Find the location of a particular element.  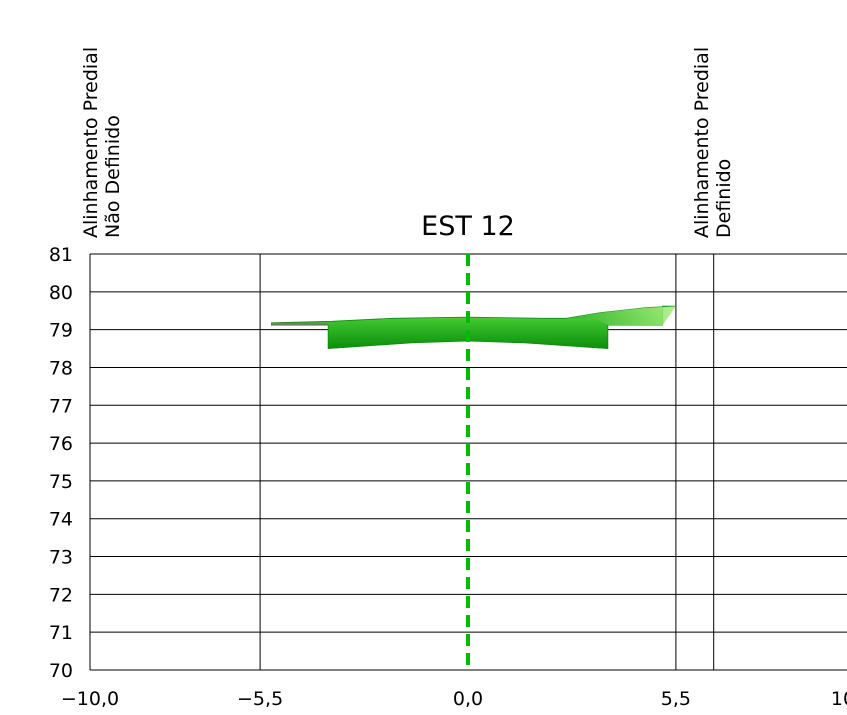

terrain-profile is located at coordinates (473, 327).